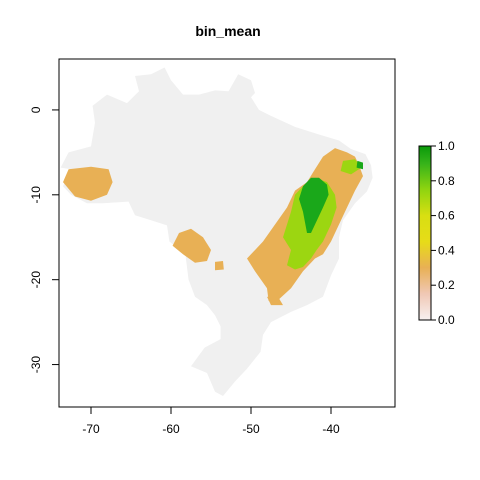  I want to click on region-green-belt-east, so click(351, 167).